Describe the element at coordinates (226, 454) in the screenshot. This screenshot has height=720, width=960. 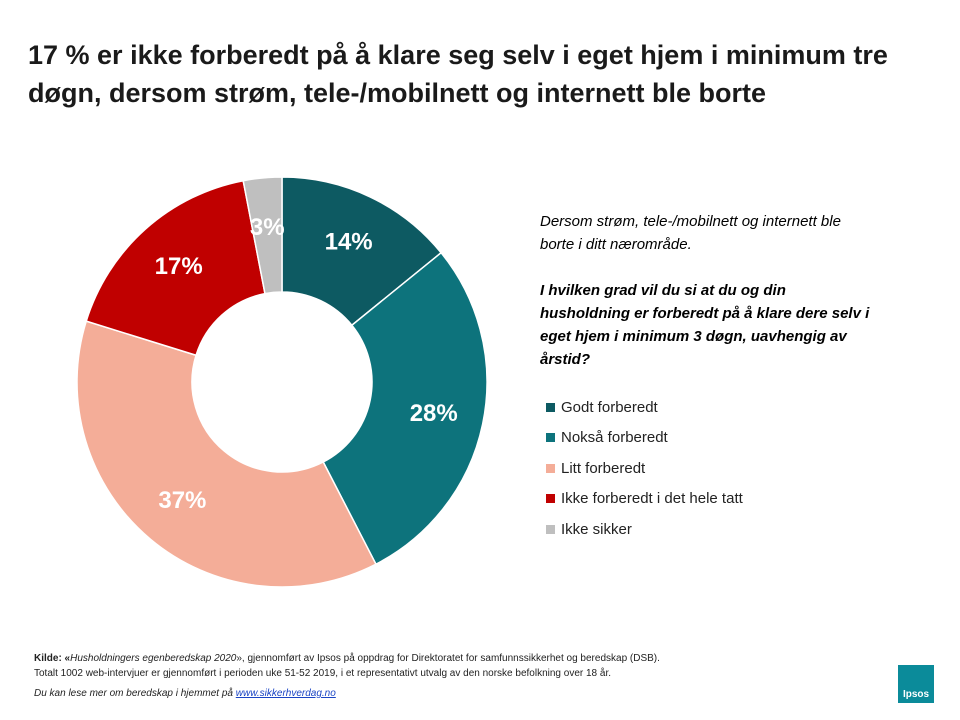
I see `slice-litt-forberedt` at that location.